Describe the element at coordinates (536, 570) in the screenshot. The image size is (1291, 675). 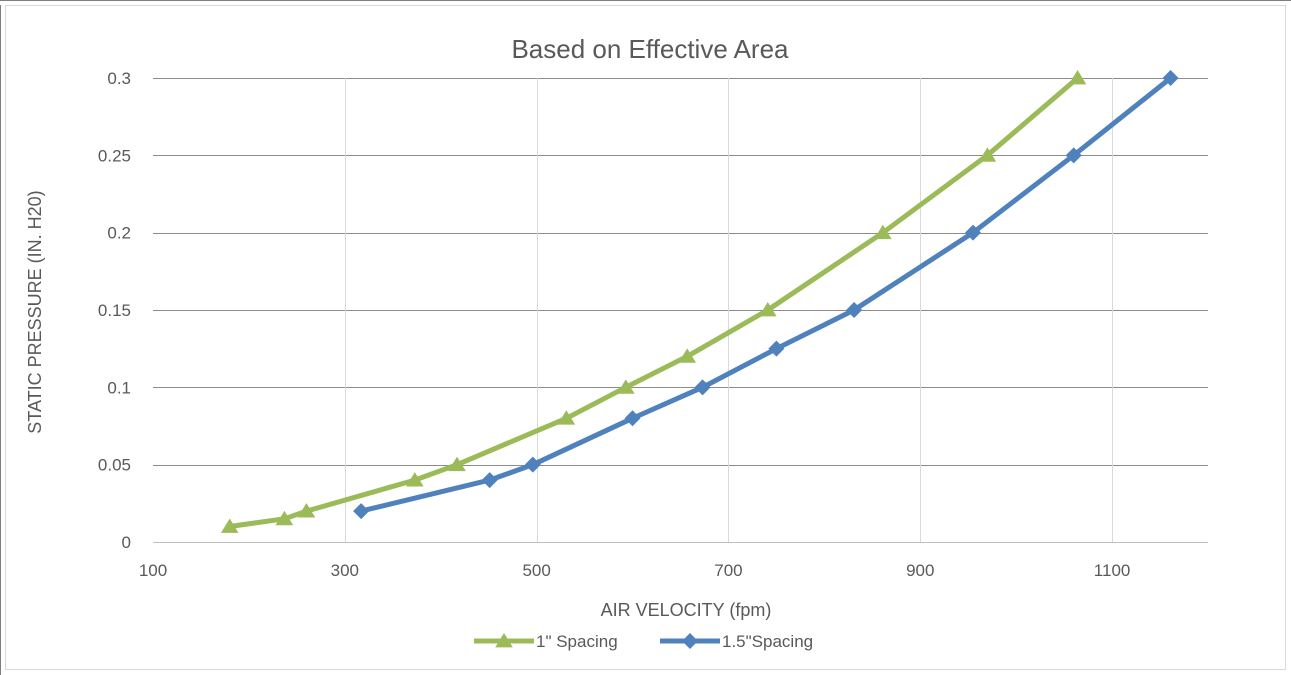
I see `x-tick-label: 500` at that location.